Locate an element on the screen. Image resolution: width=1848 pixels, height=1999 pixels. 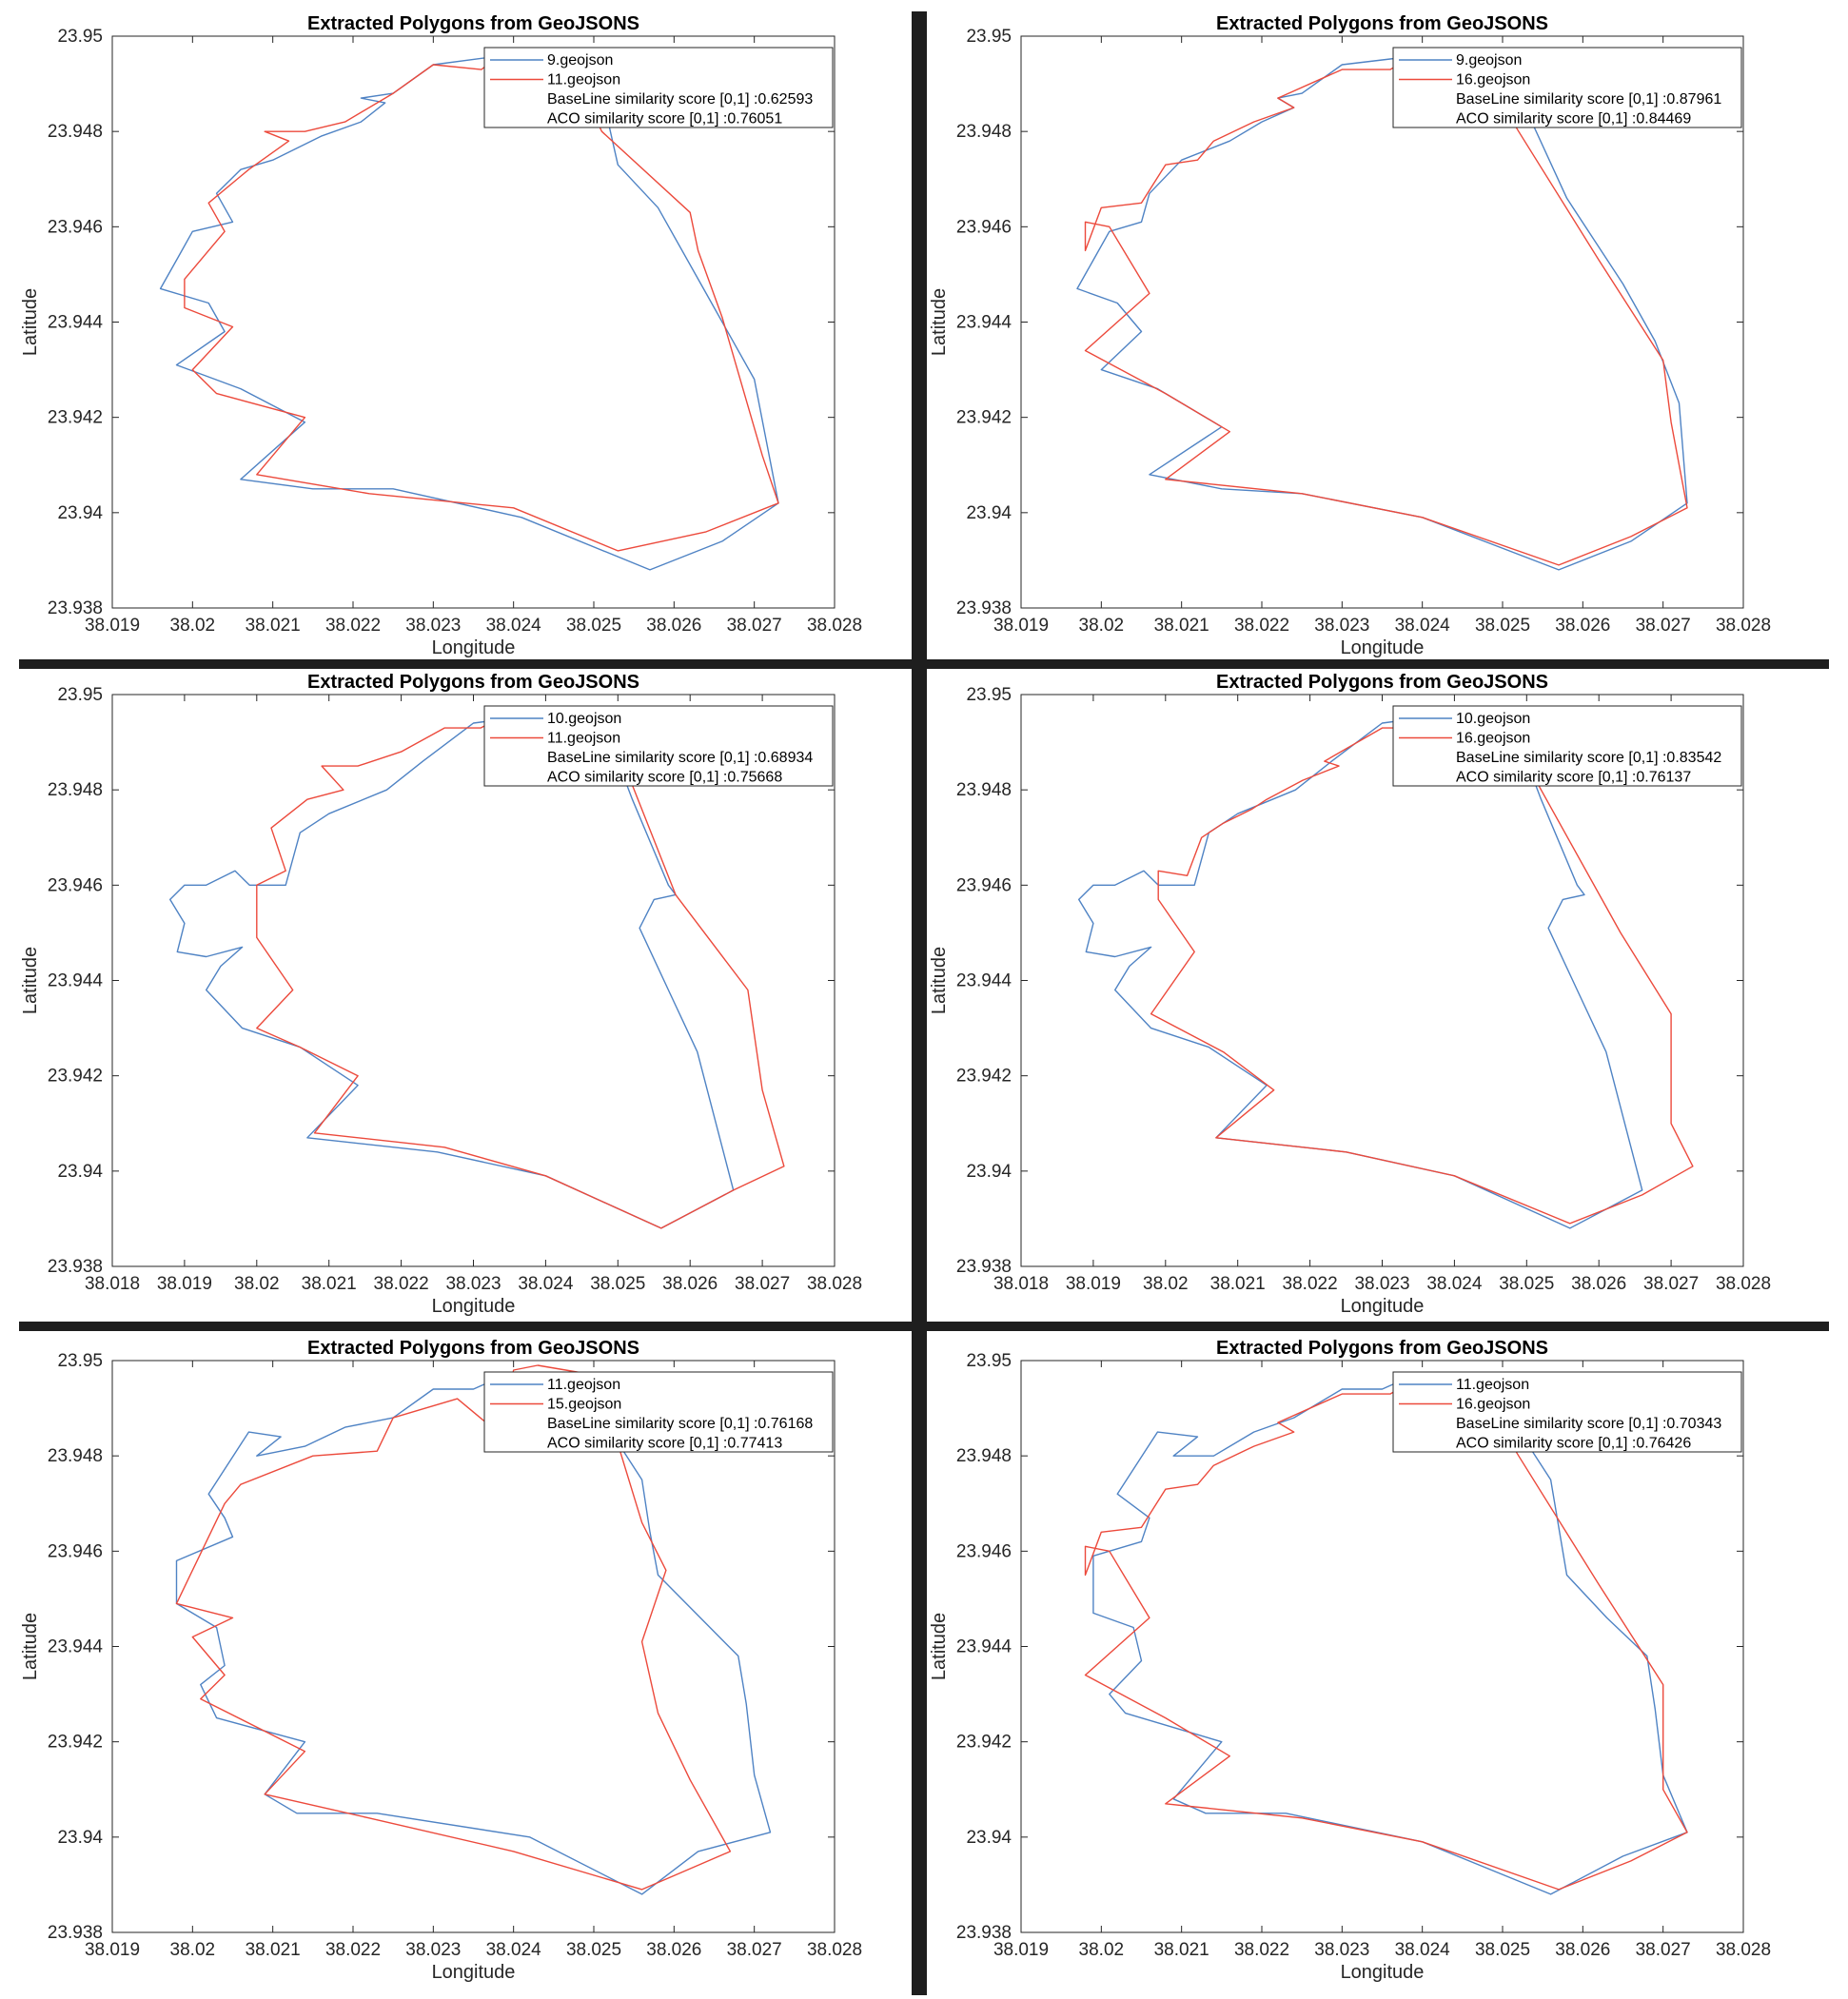
legend-score: ACO similarity score [0,1] :0.76137 is located at coordinates (1574, 778).